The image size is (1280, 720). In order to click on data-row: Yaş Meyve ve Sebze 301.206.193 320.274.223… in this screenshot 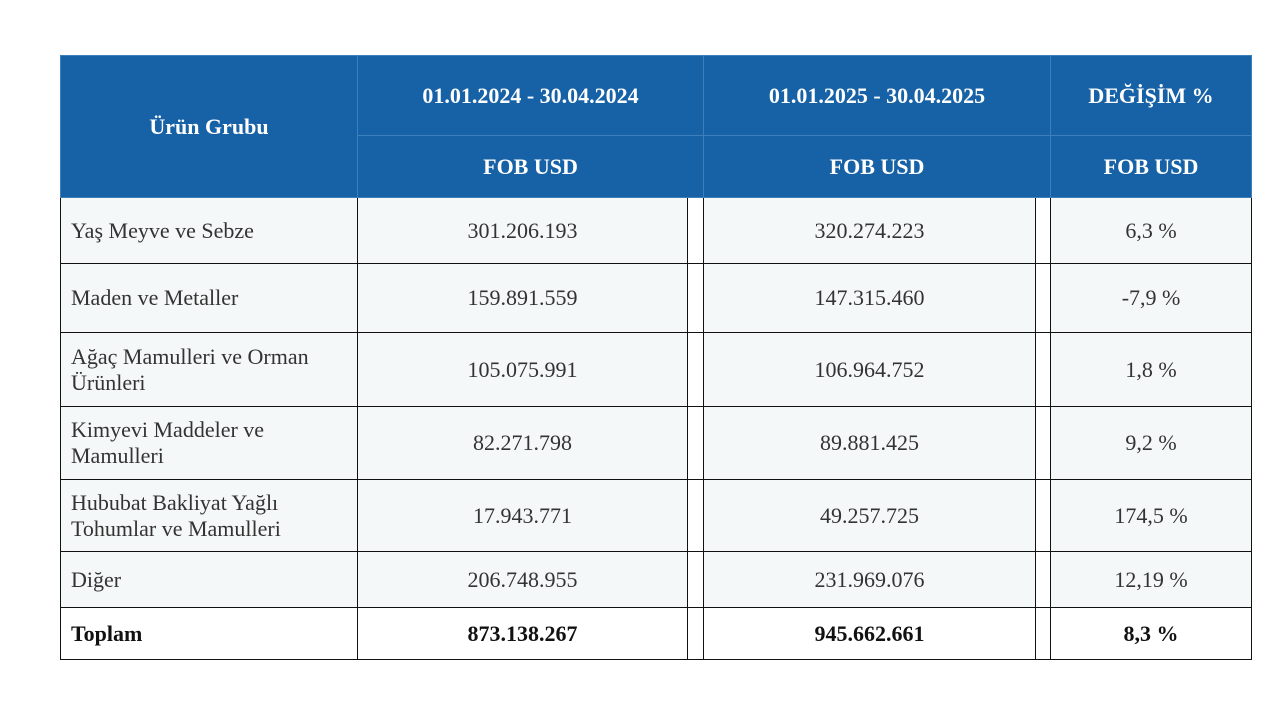, I will do `click(656, 230)`.